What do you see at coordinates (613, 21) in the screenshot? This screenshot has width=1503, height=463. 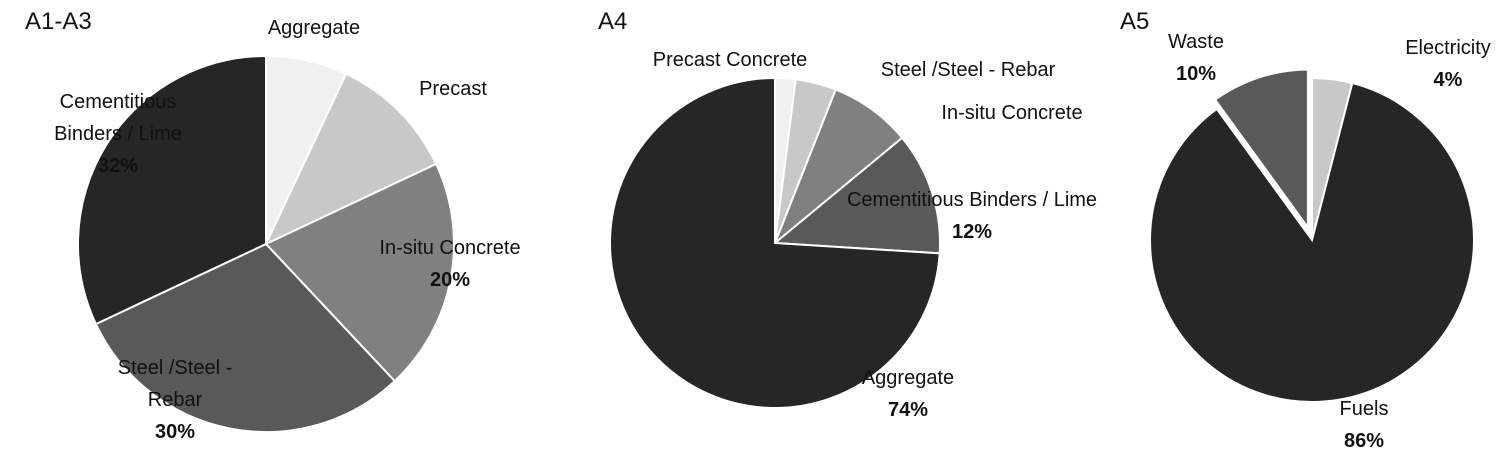 I see `chart-title: A4` at bounding box center [613, 21].